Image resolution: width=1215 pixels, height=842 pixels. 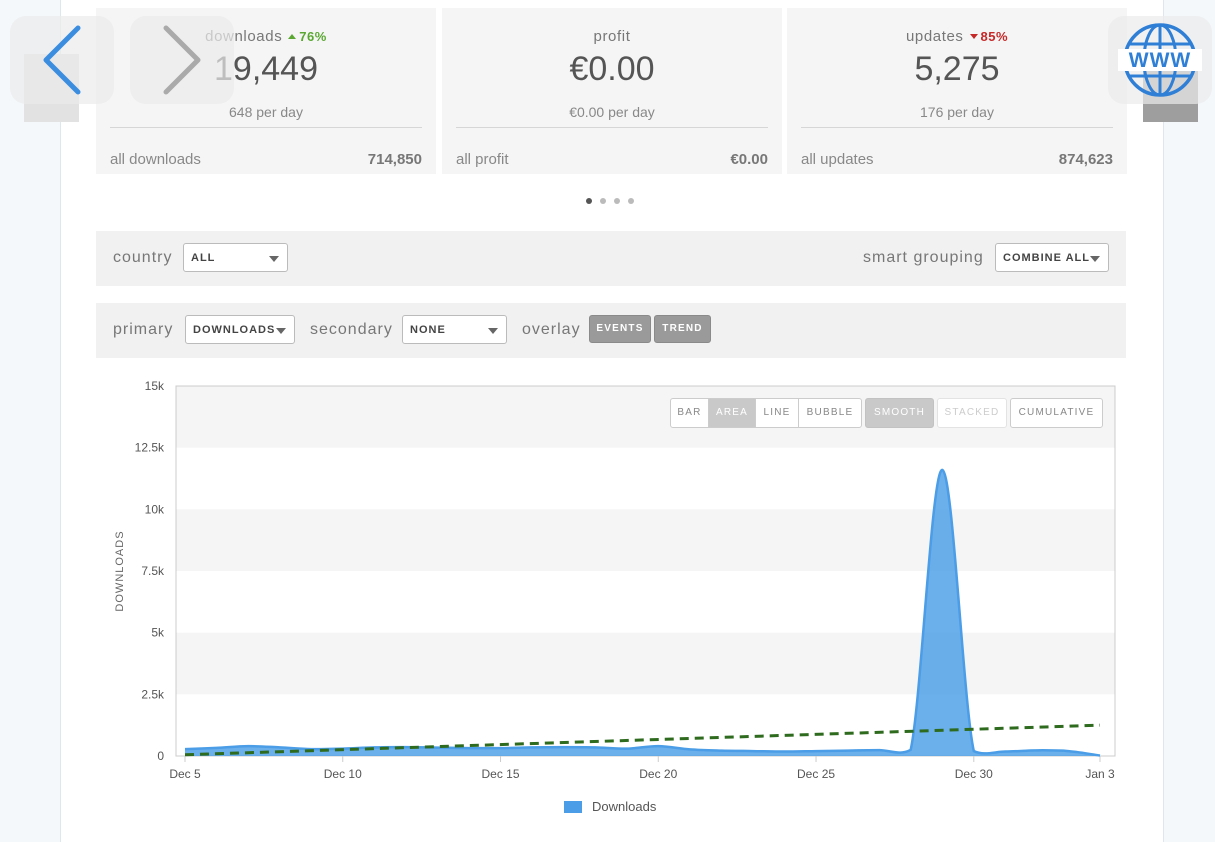 What do you see at coordinates (1052, 257) in the screenshot?
I see `smart-grouping-select: COMBINE ALL` at bounding box center [1052, 257].